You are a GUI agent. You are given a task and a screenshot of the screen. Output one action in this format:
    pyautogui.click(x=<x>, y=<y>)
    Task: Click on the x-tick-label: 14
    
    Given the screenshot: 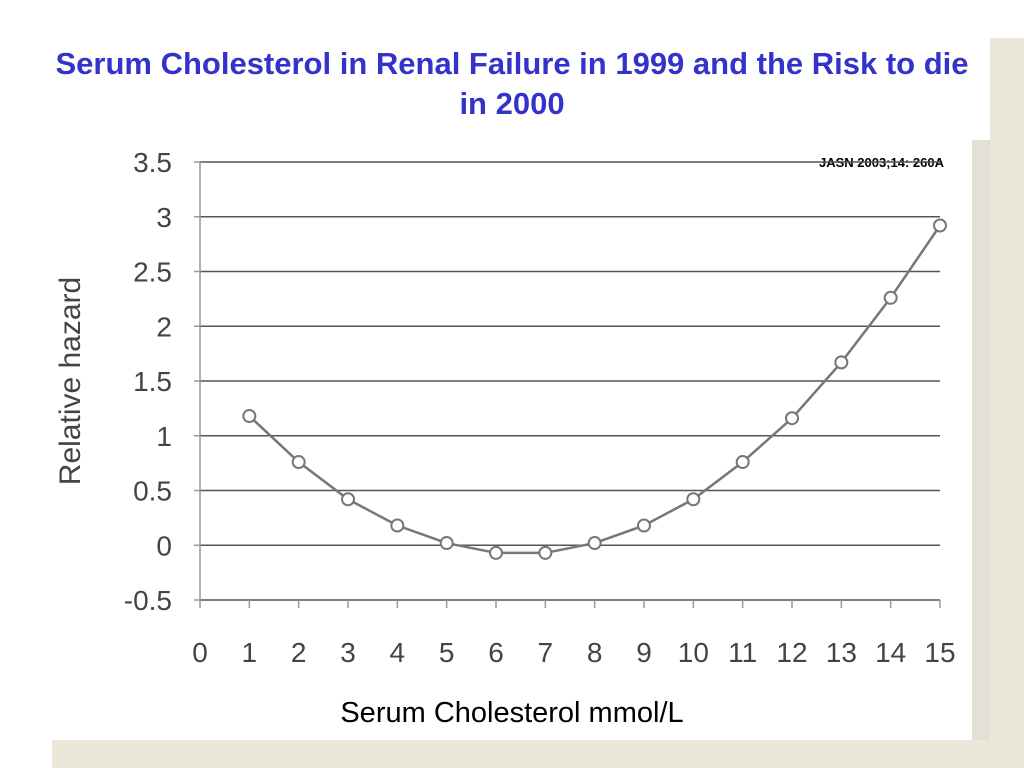 What is the action you would take?
    pyautogui.click(x=890, y=652)
    